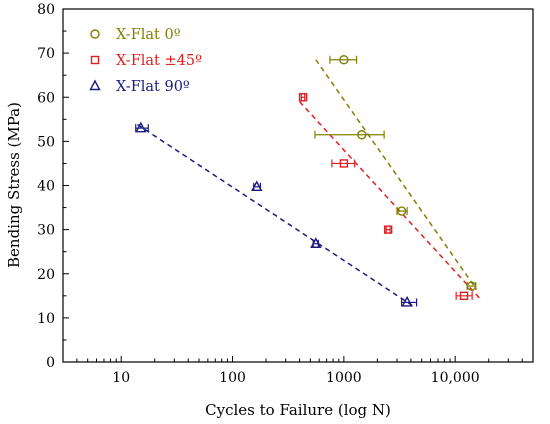  I want to click on x-tick-label: 1000, so click(344, 378).